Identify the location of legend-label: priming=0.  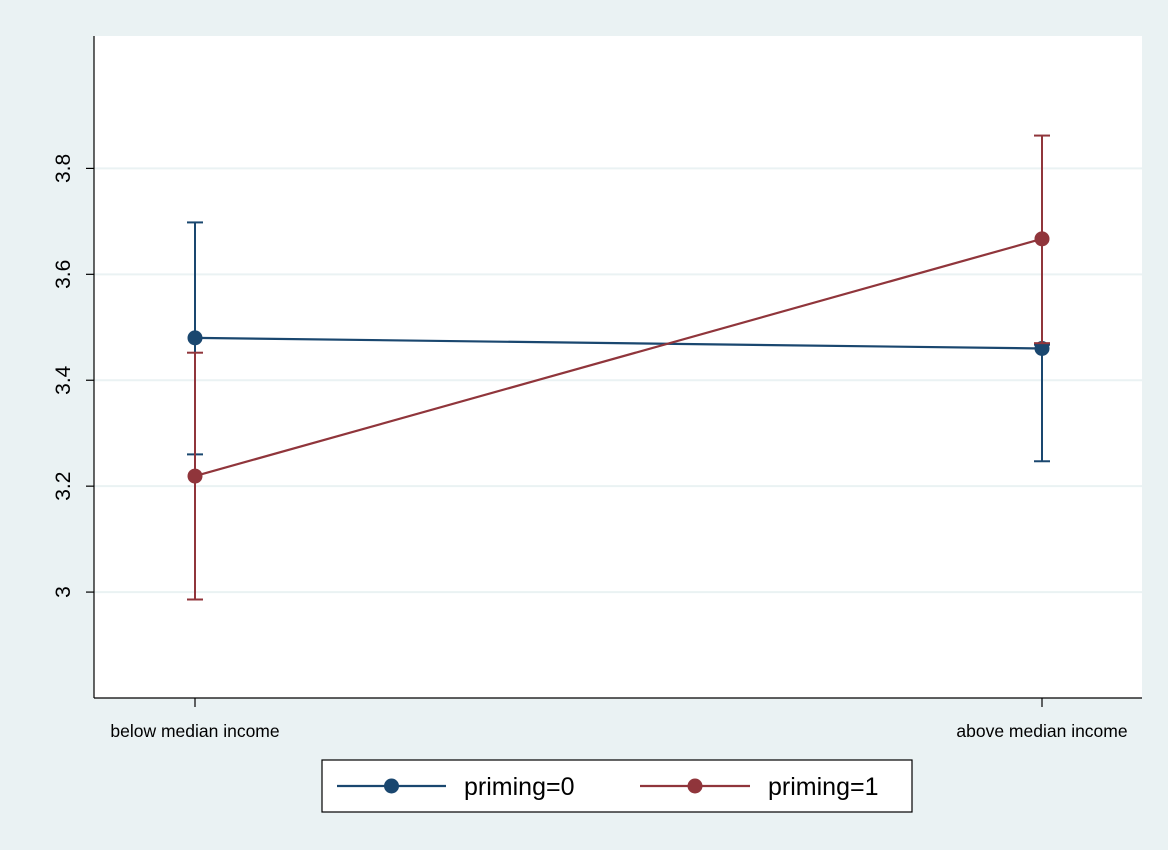
(519, 787).